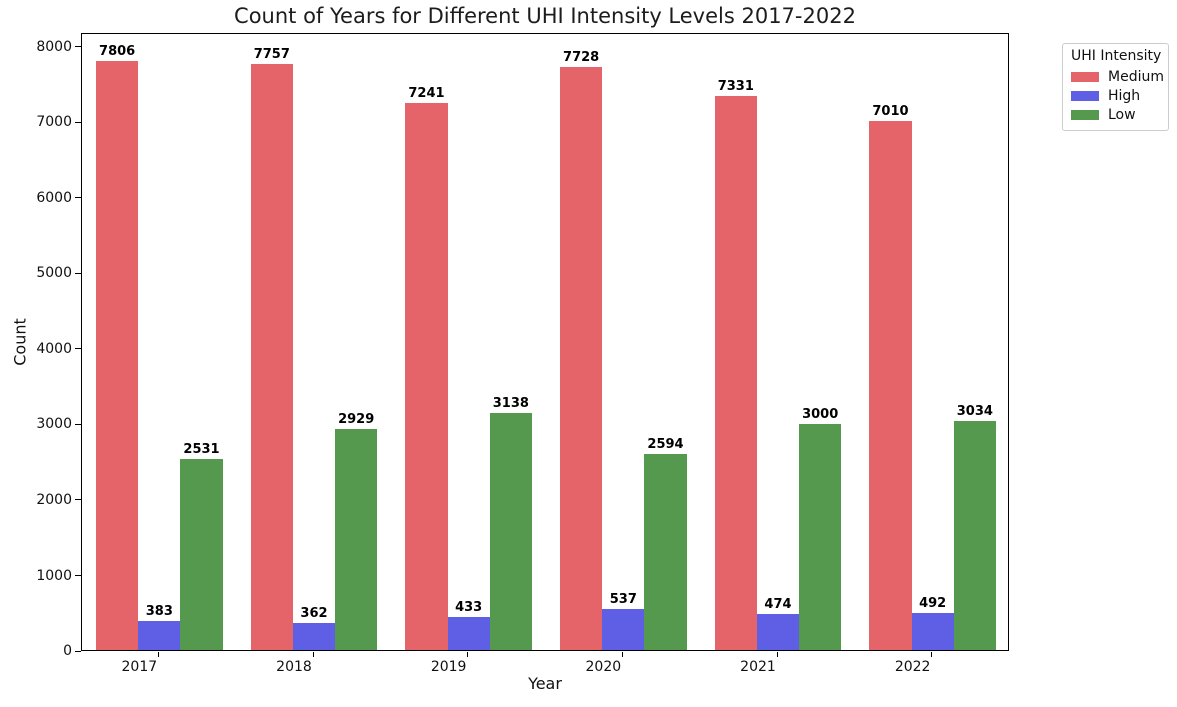  I want to click on bar-value-label: 2594, so click(665, 445).